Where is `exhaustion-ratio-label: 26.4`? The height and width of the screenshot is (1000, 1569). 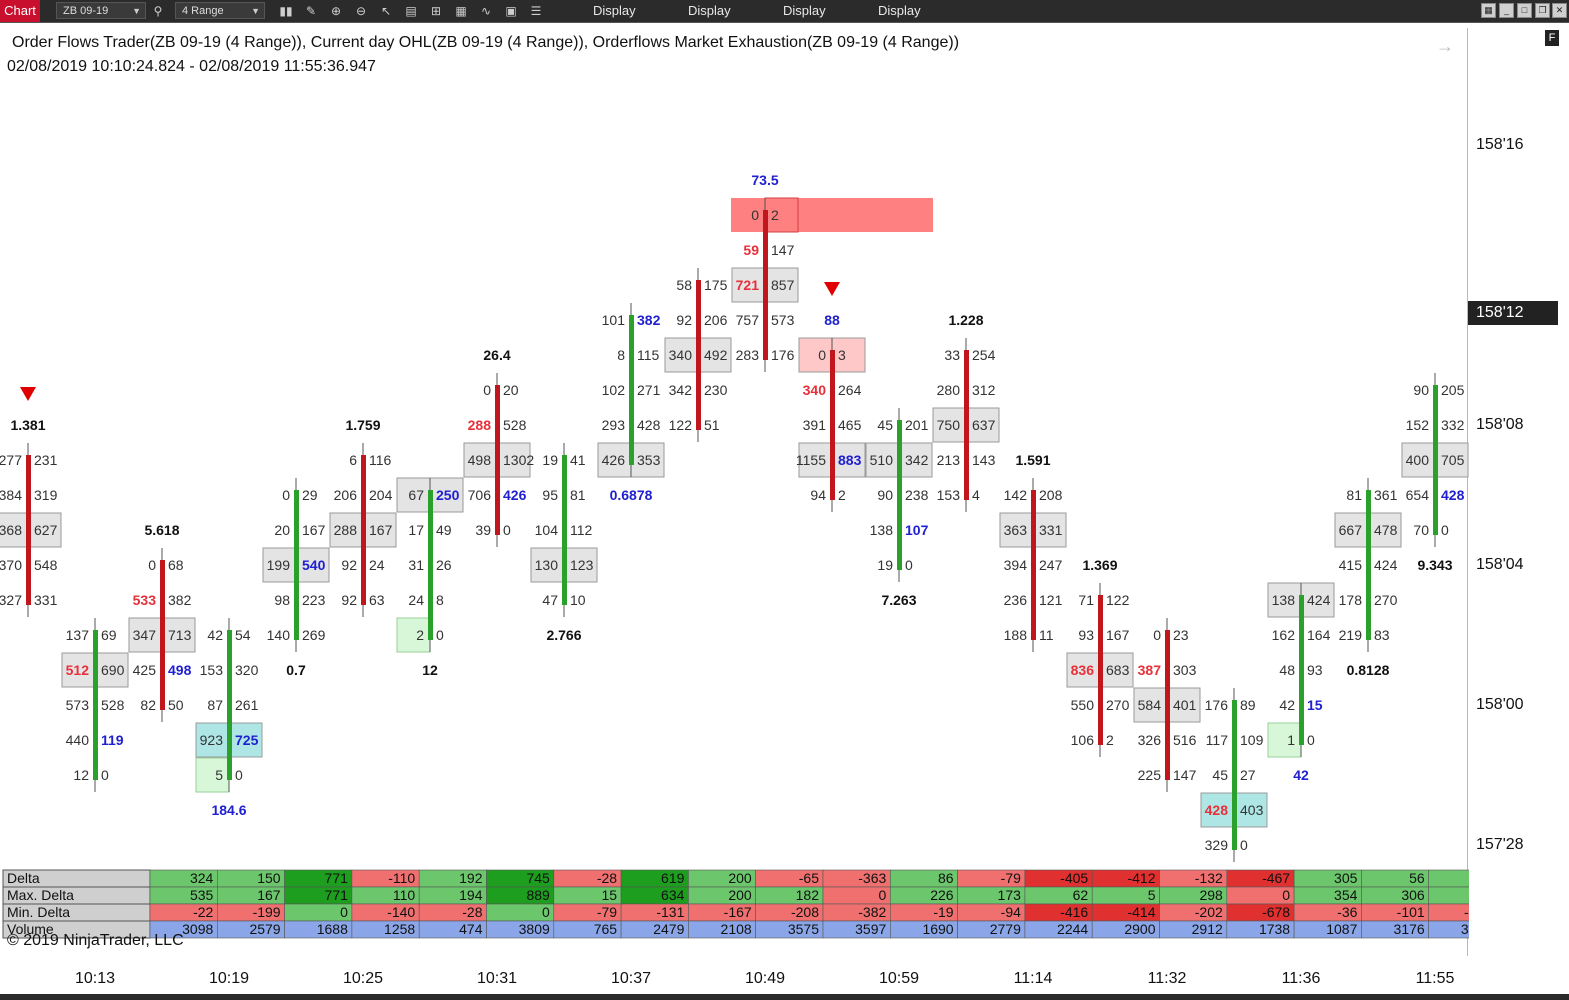 exhaustion-ratio-label: 26.4 is located at coordinates (496, 355).